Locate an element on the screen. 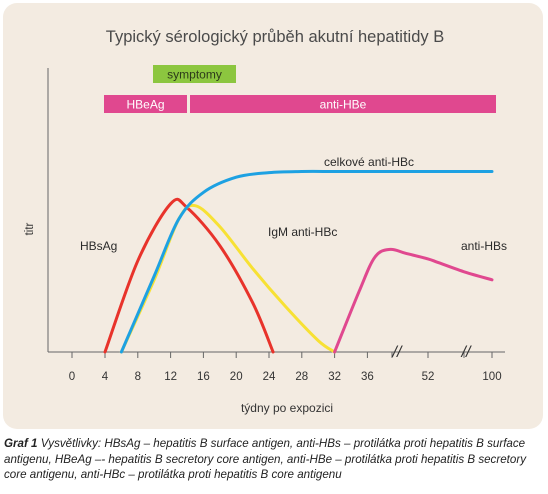 The height and width of the screenshot is (494, 548). x-tick-label: 36 is located at coordinates (367, 377).